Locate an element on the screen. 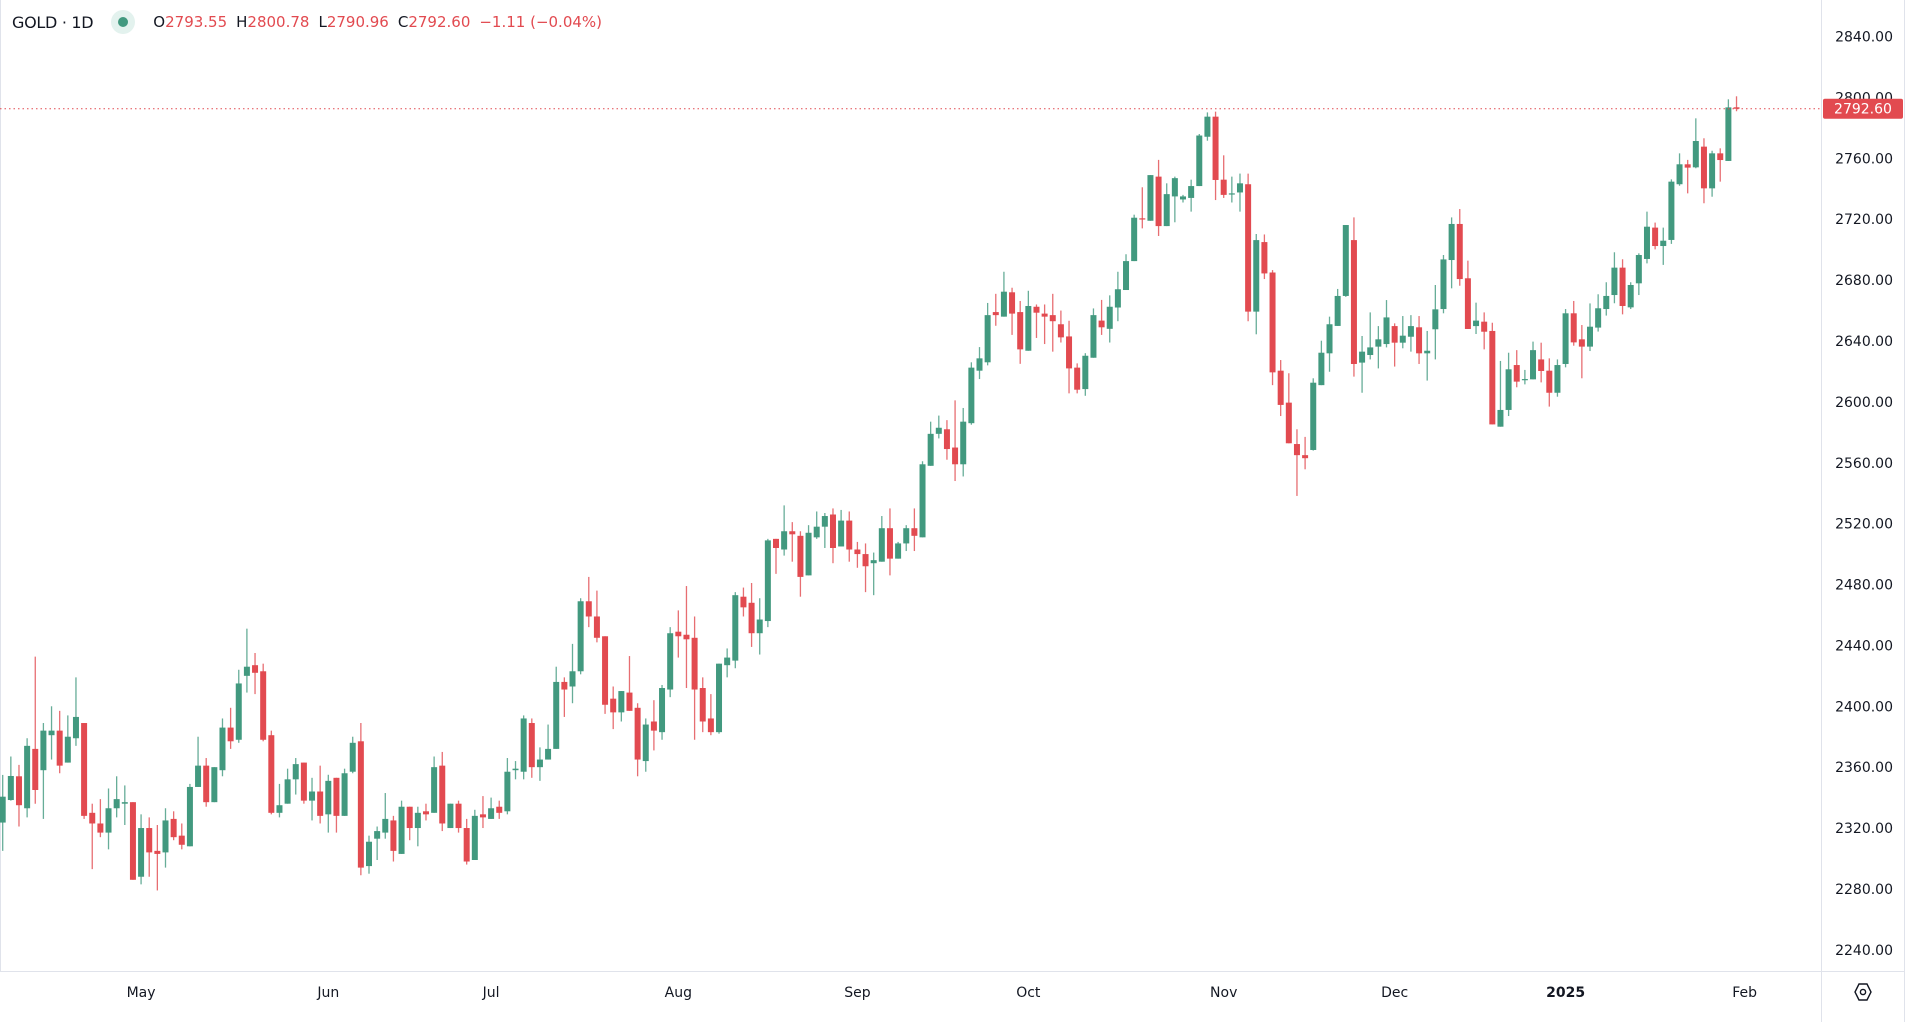 This screenshot has width=1908, height=1022. last-price-badge: 2792.60 is located at coordinates (1863, 108).